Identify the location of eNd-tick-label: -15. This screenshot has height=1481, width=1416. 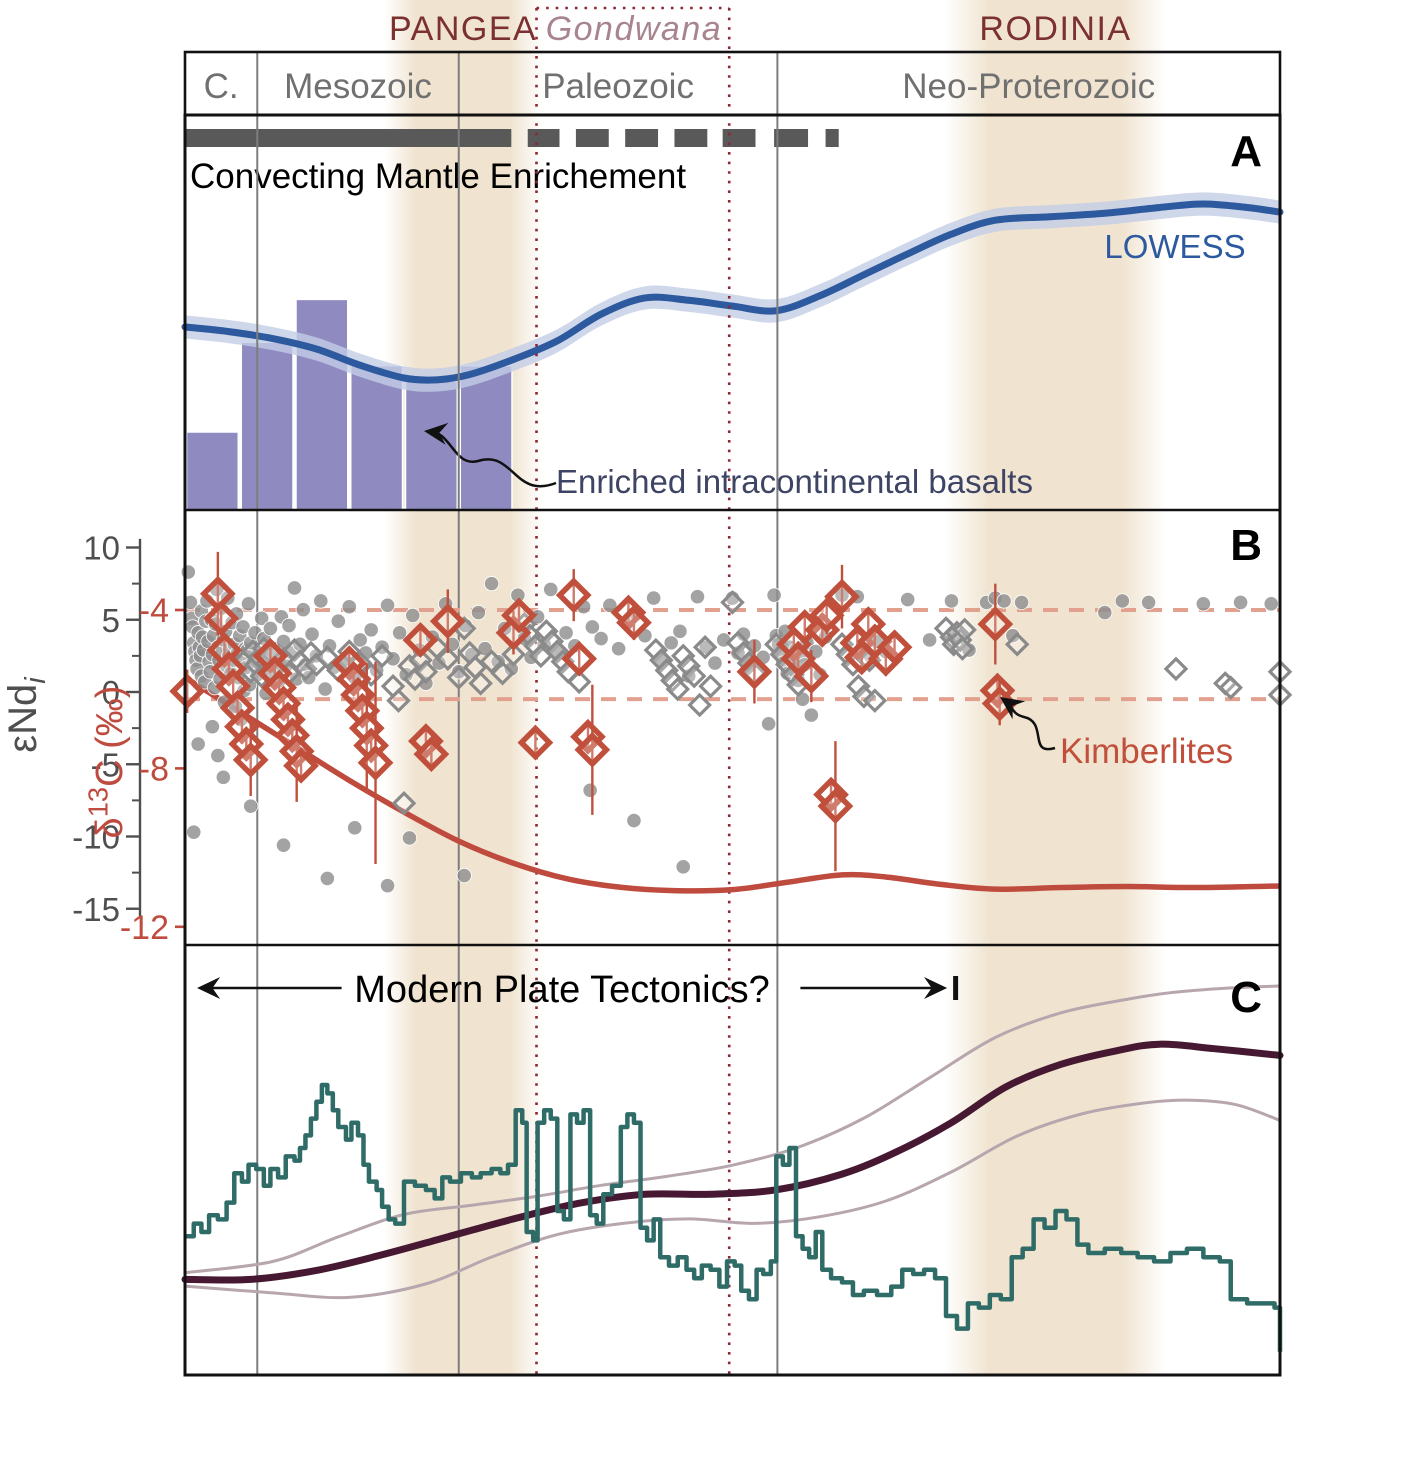
(96, 909).